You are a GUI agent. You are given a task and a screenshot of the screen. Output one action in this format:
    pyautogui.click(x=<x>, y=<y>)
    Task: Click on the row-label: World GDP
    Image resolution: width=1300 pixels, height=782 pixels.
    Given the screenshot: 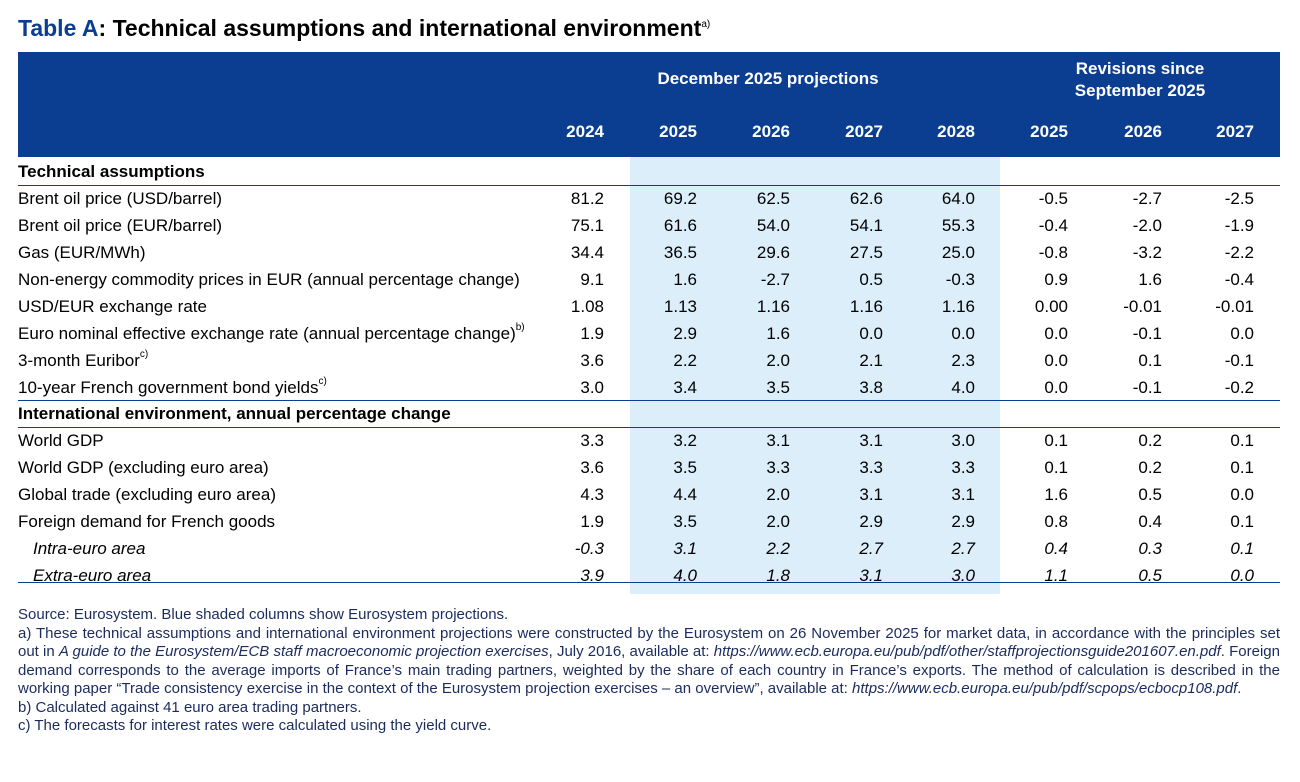 What is the action you would take?
    pyautogui.click(x=61, y=441)
    